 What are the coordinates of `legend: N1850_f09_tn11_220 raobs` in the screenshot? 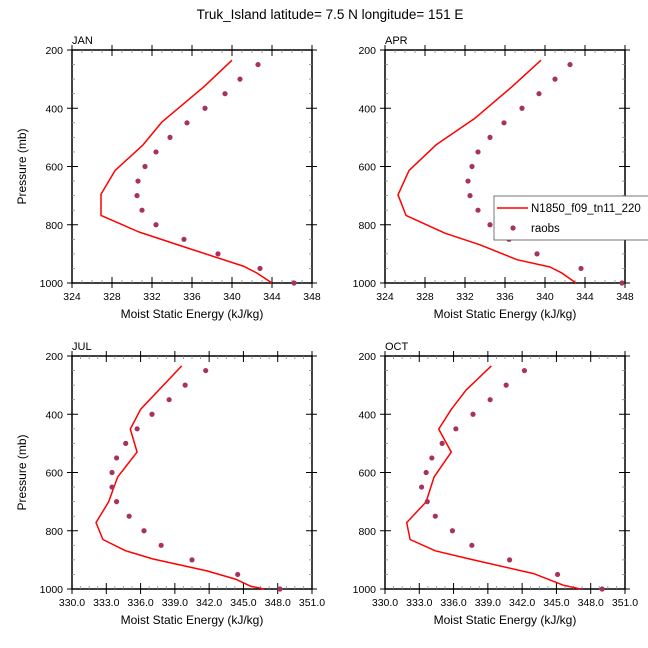 It's located at (570, 218).